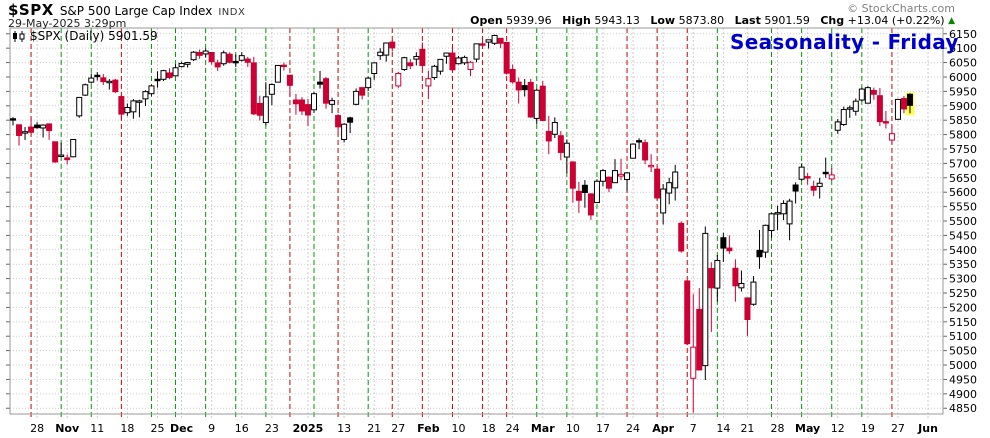 This screenshot has height=438, width=990. Describe the element at coordinates (242, 428) in the screenshot. I see `x-axis-label: 16` at that location.